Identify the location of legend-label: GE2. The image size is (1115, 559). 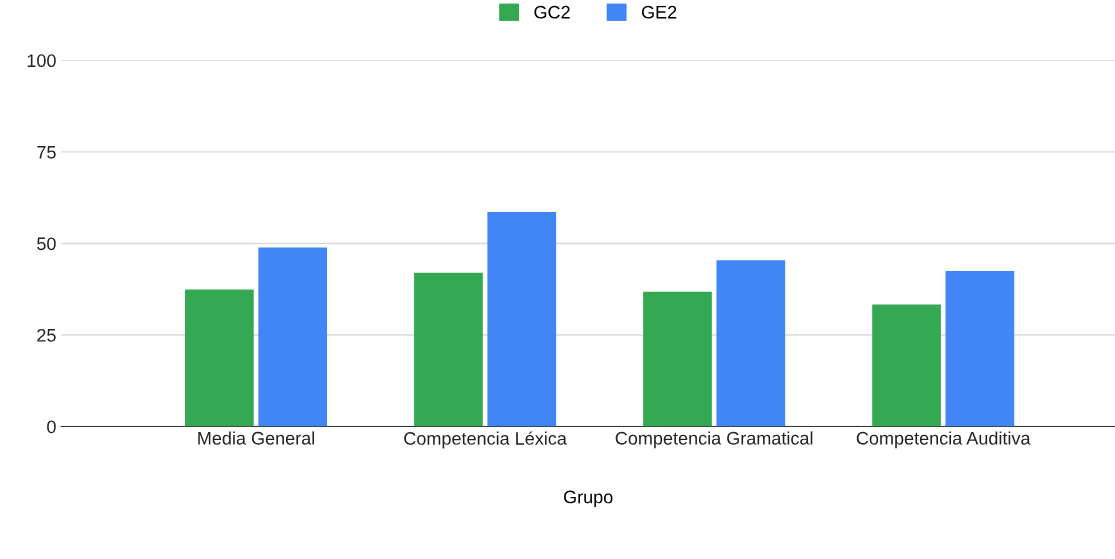
(659, 12).